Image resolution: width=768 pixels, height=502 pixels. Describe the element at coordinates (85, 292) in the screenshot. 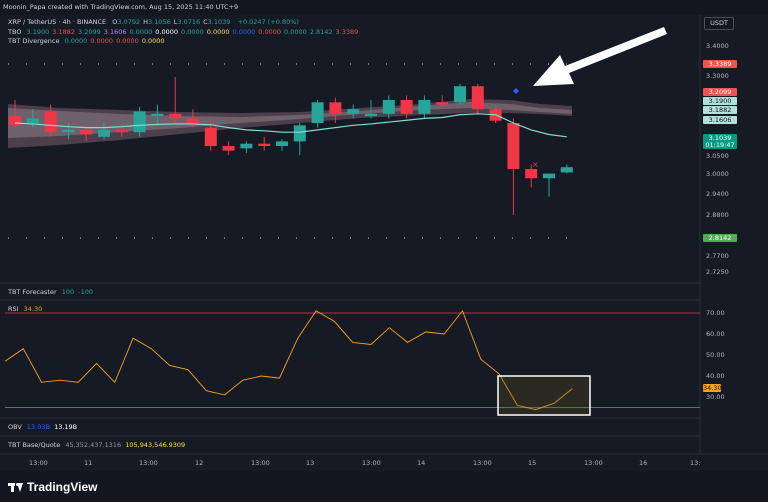

I see `forecaster-value-down: -100` at that location.